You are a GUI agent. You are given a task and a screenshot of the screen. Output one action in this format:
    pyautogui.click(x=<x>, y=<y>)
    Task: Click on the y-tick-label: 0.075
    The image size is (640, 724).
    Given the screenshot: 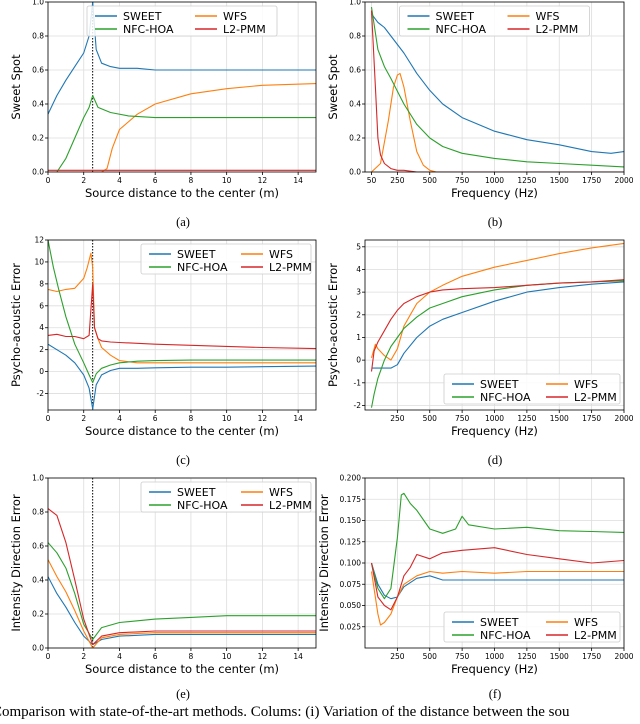 What is the action you would take?
    pyautogui.click(x=351, y=584)
    